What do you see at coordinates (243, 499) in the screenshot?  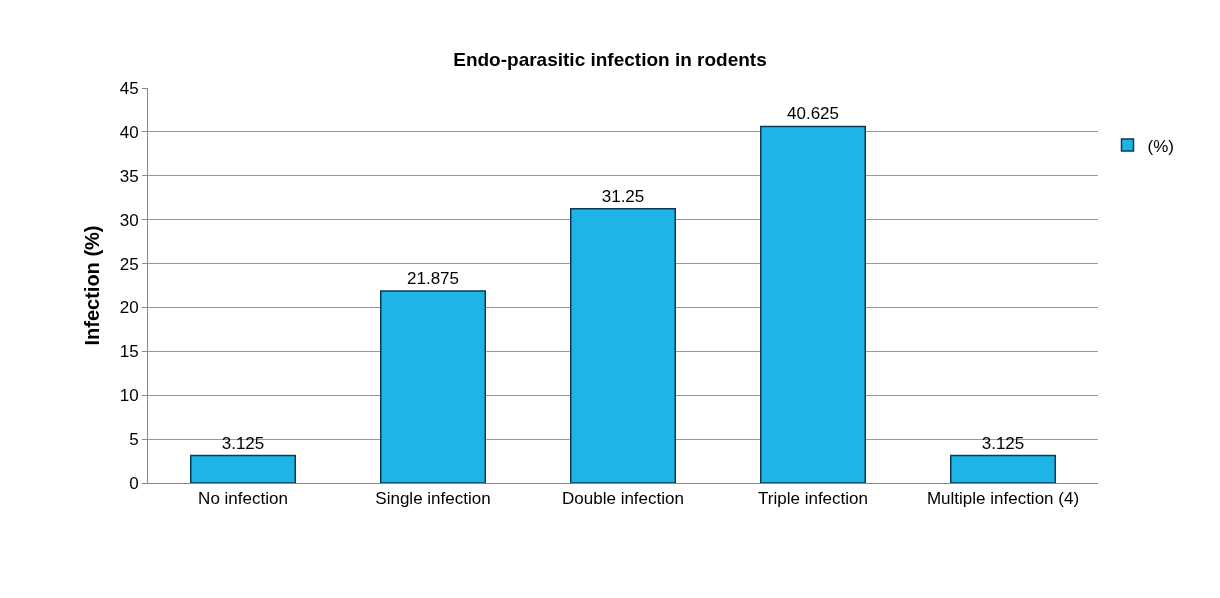 I see `x-tick-label: No infection` at bounding box center [243, 499].